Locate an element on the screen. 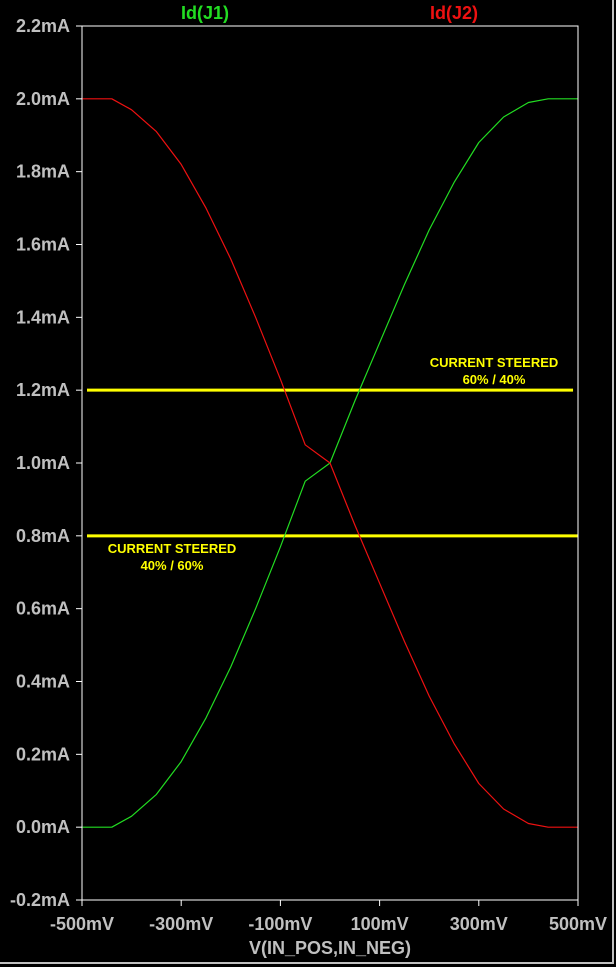 The width and height of the screenshot is (616, 967). y-tick-label: 0.8mA is located at coordinates (43, 536).